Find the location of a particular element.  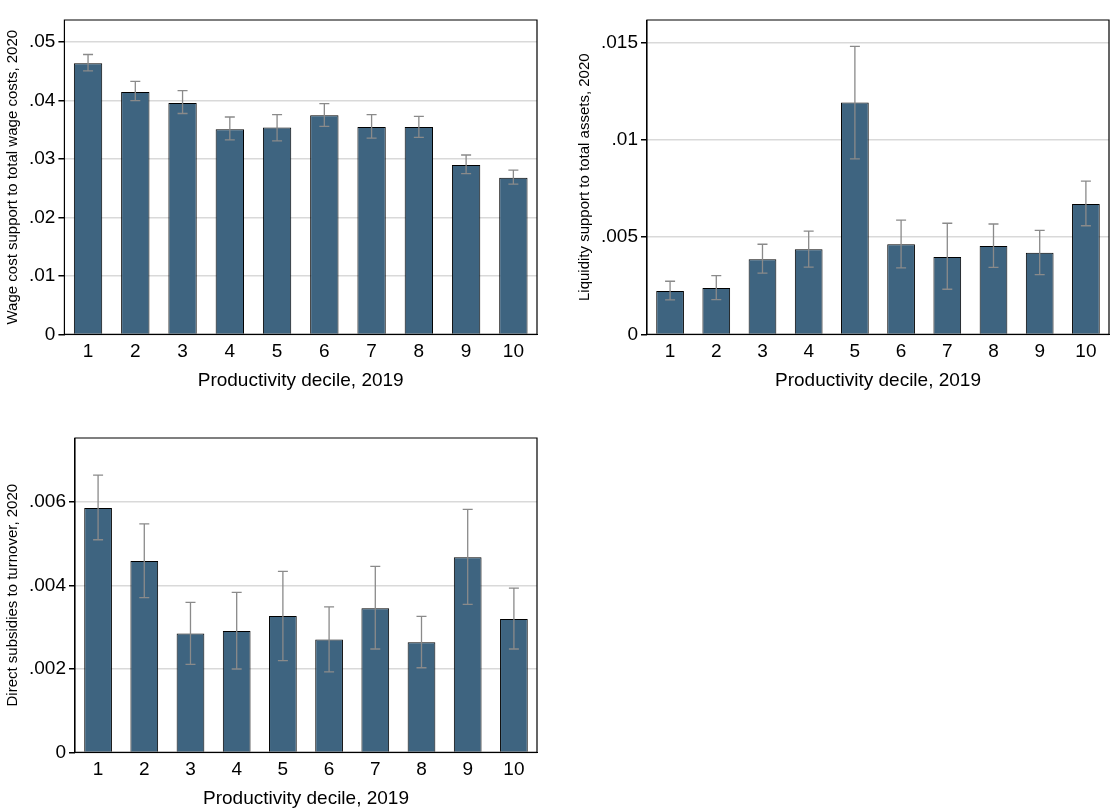

y-tick-label: .02 is located at coordinates (42, 216).